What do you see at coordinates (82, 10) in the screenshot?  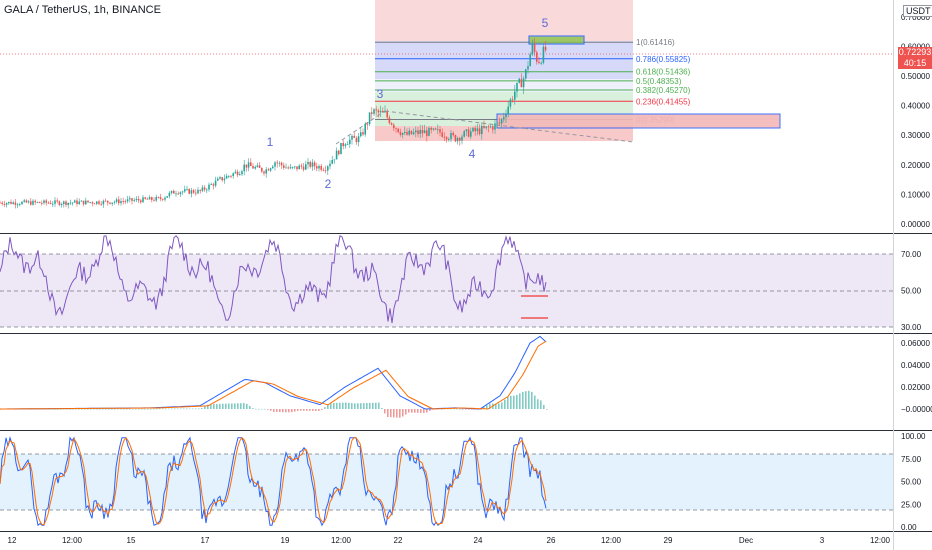 I see `symbol-title: GALA / TetherUS, 1h, BINANCE` at bounding box center [82, 10].